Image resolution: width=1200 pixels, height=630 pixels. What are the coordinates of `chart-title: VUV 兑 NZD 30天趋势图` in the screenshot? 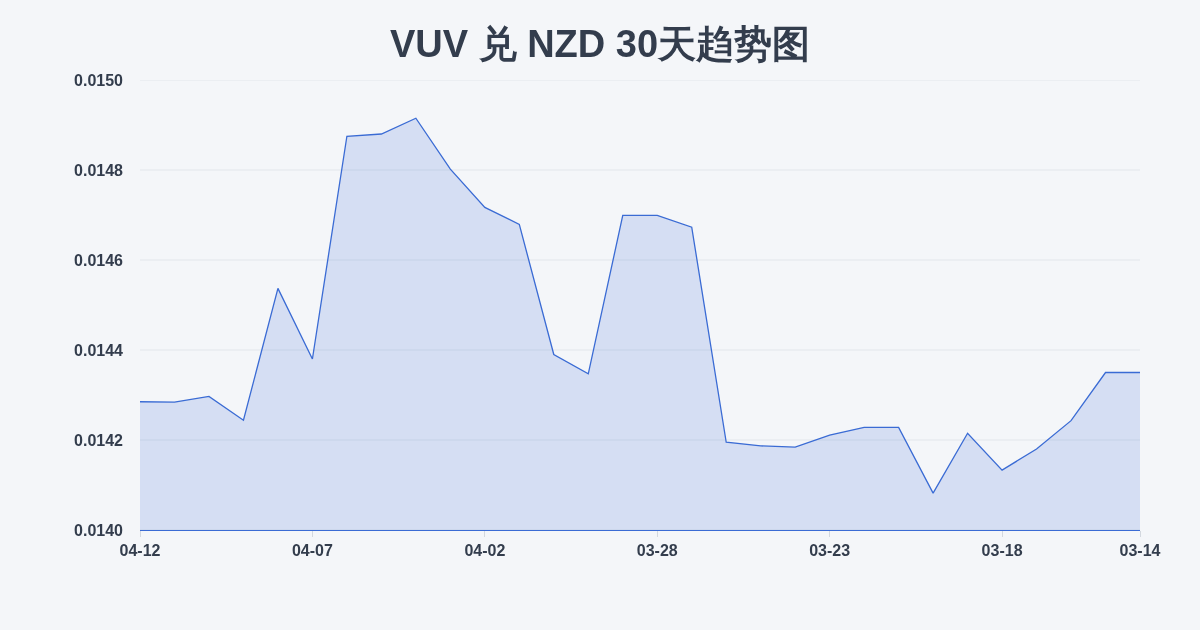 It's located at (600, 44).